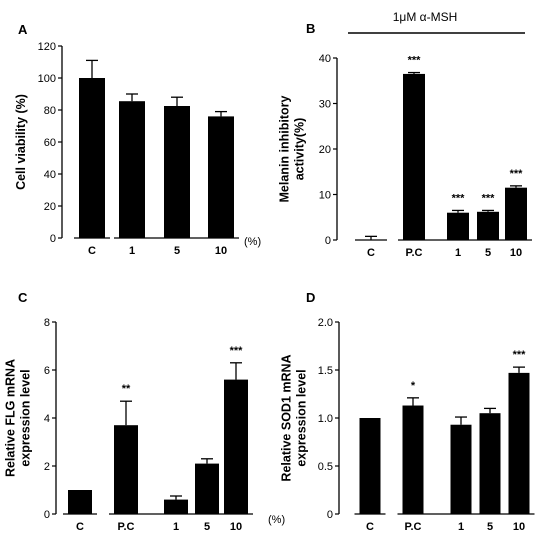 The width and height of the screenshot is (550, 540). Describe the element at coordinates (520, 355) in the screenshot. I see `panel-d-significance-4: ***` at that location.